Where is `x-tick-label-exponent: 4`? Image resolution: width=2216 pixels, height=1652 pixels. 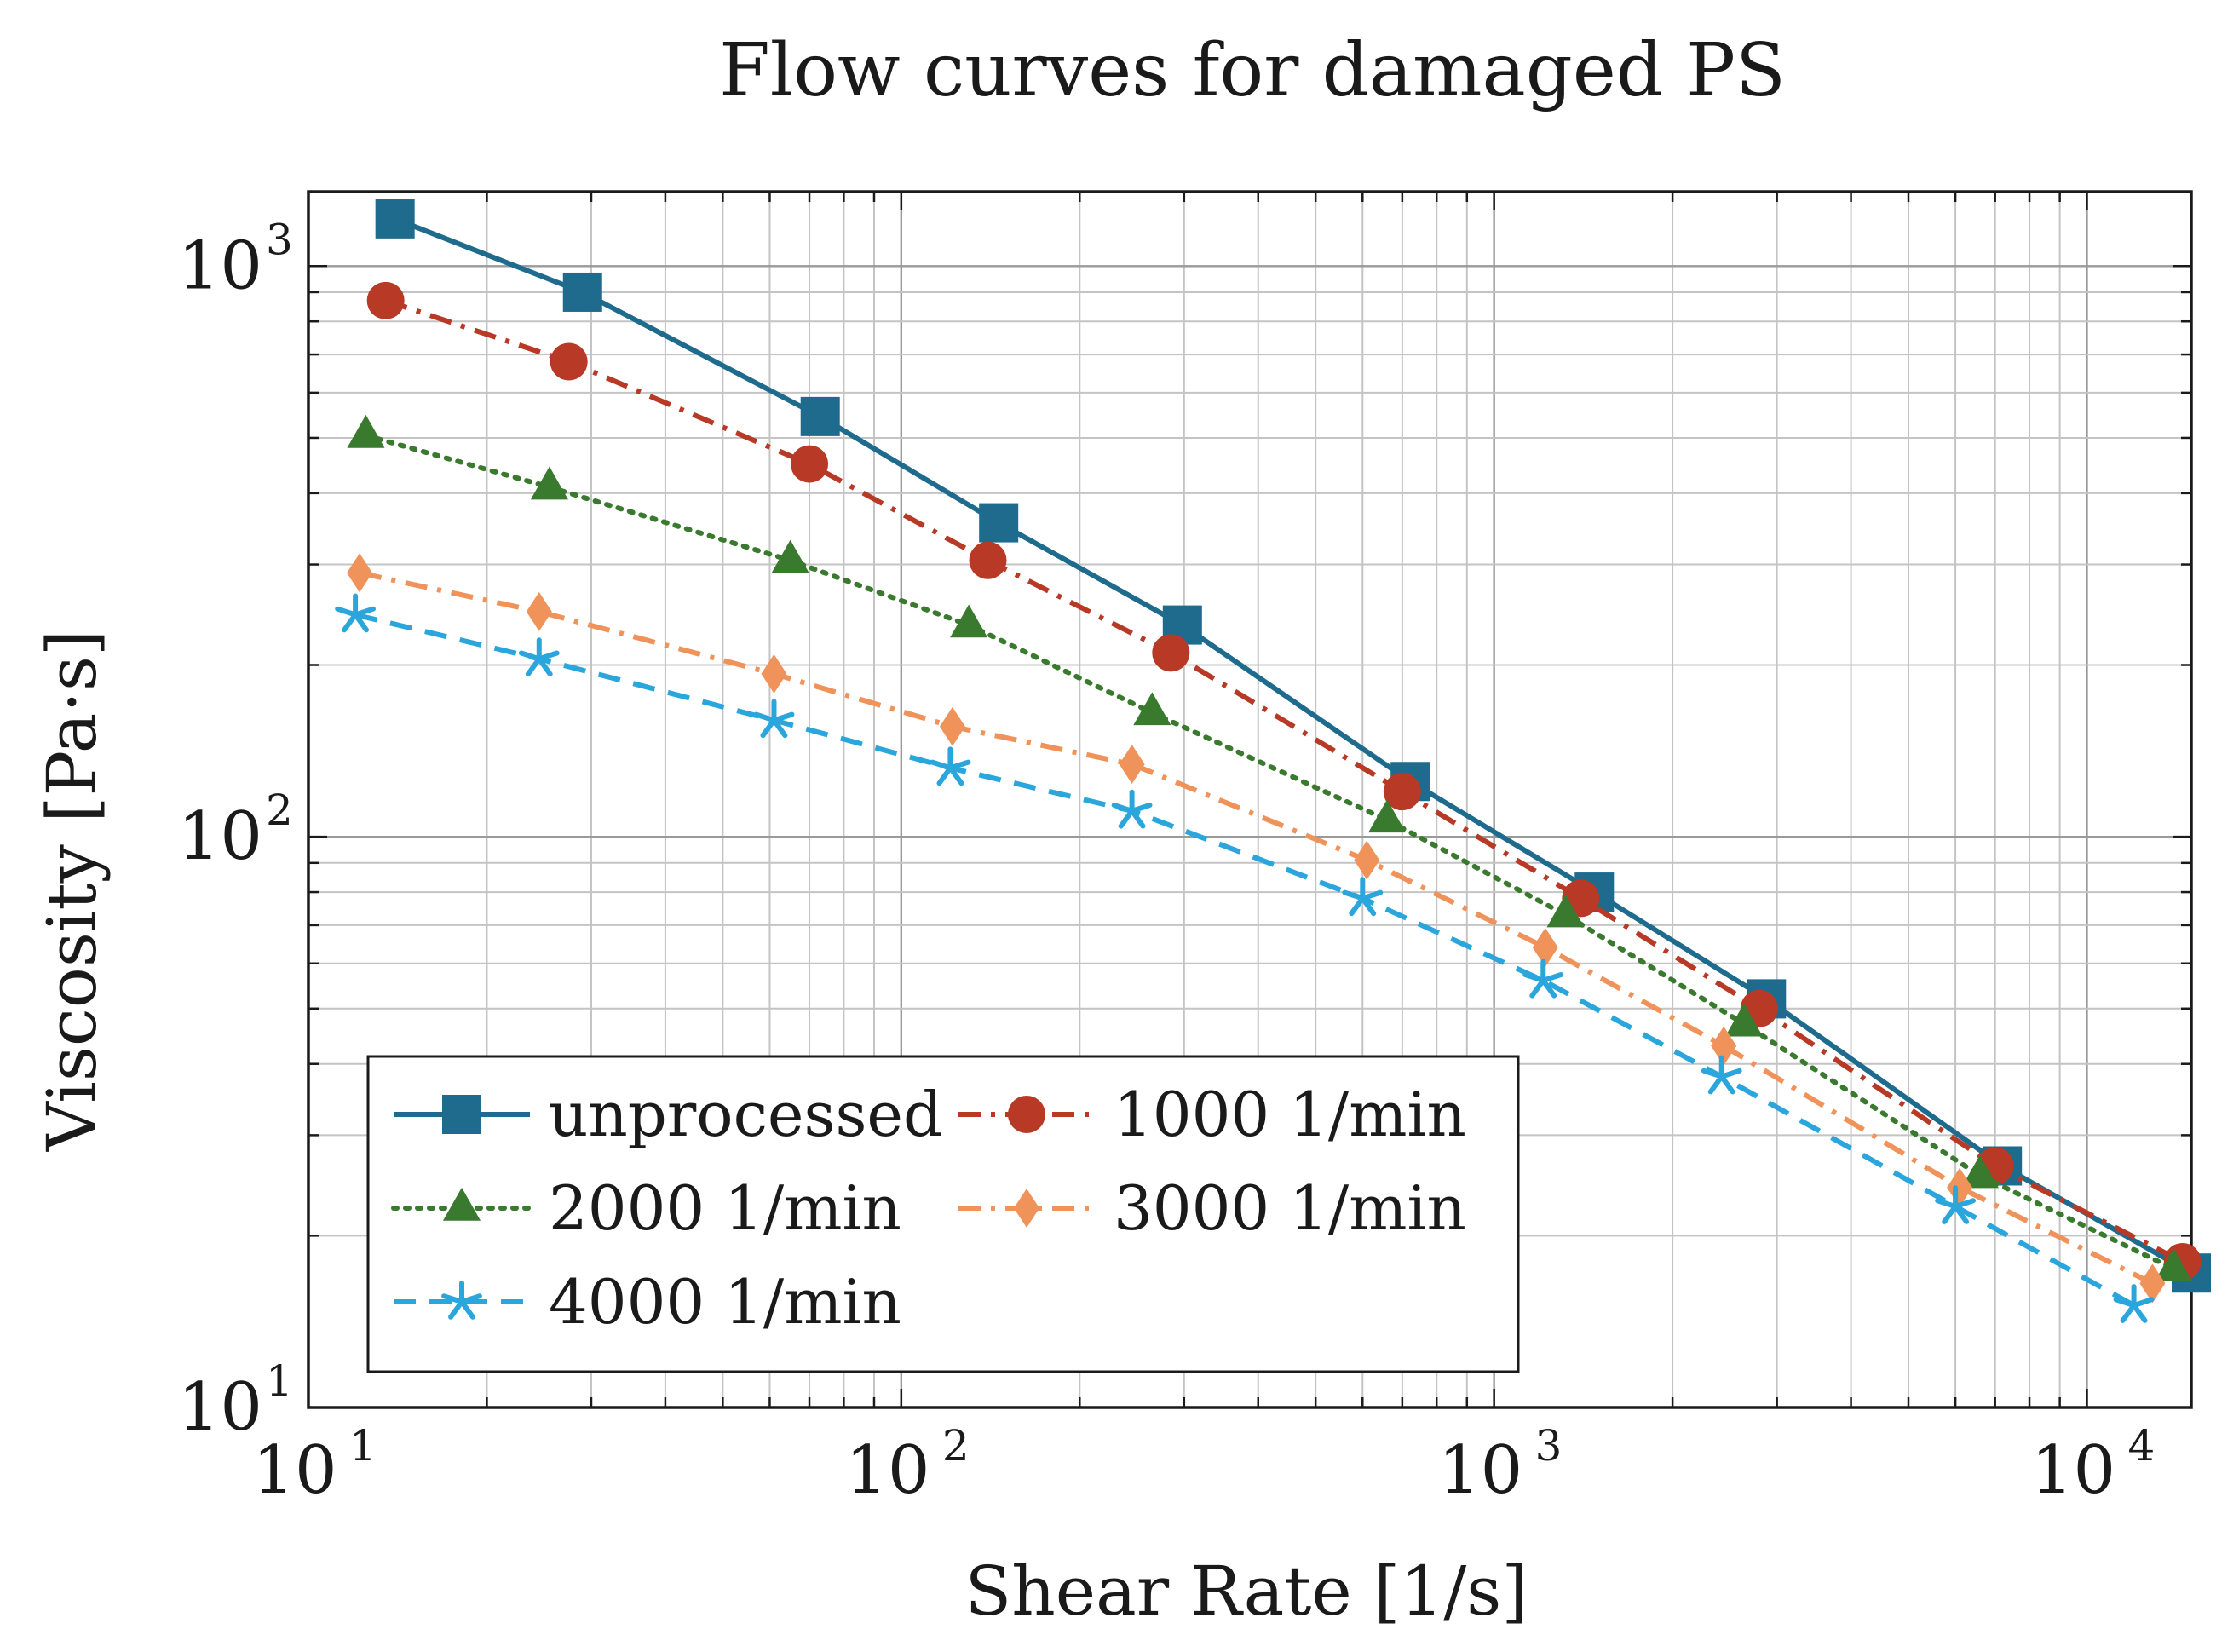 x-tick-label-exponent: 4 is located at coordinates (2141, 1446).